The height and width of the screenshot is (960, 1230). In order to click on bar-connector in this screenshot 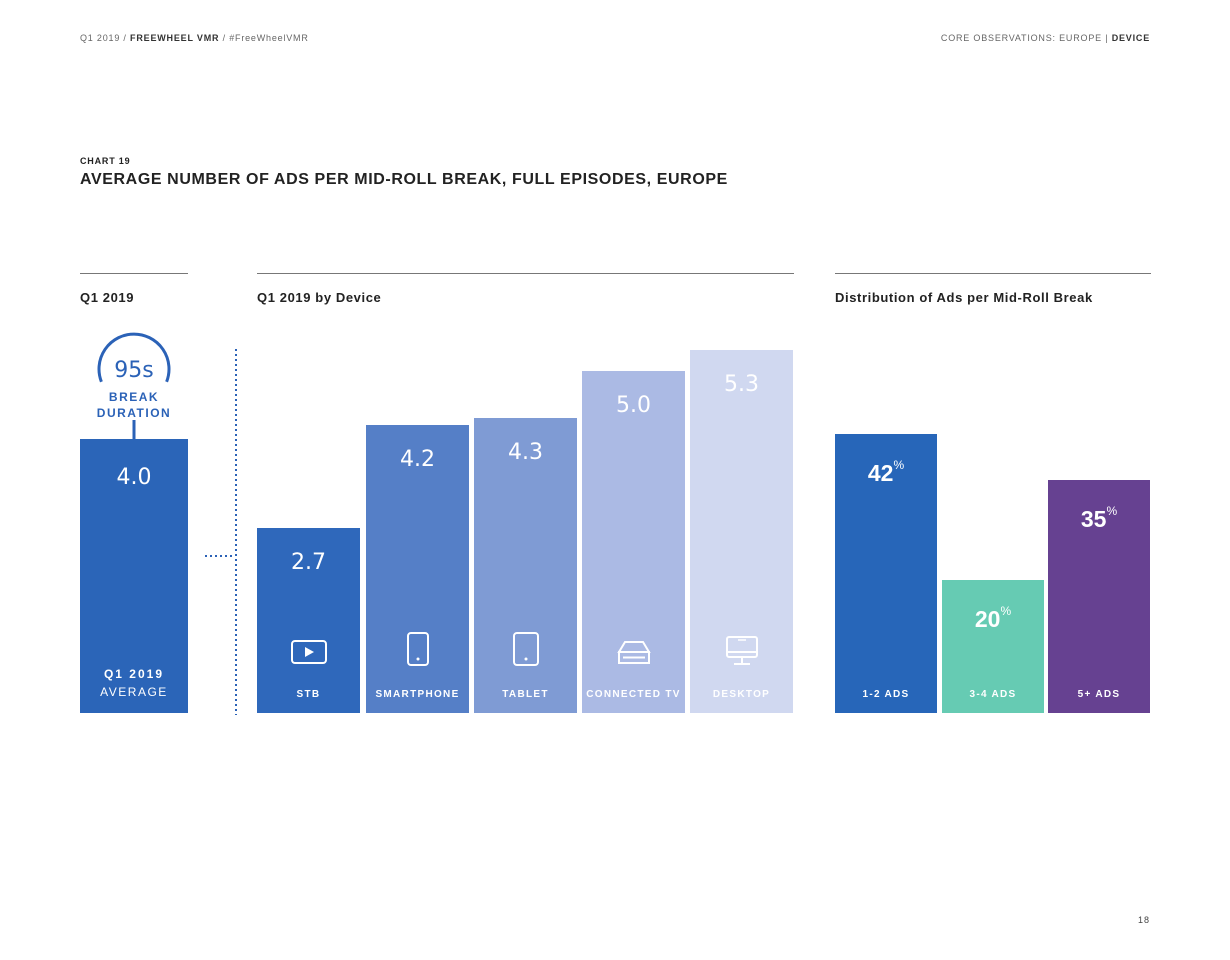, I will do `click(221, 532)`.